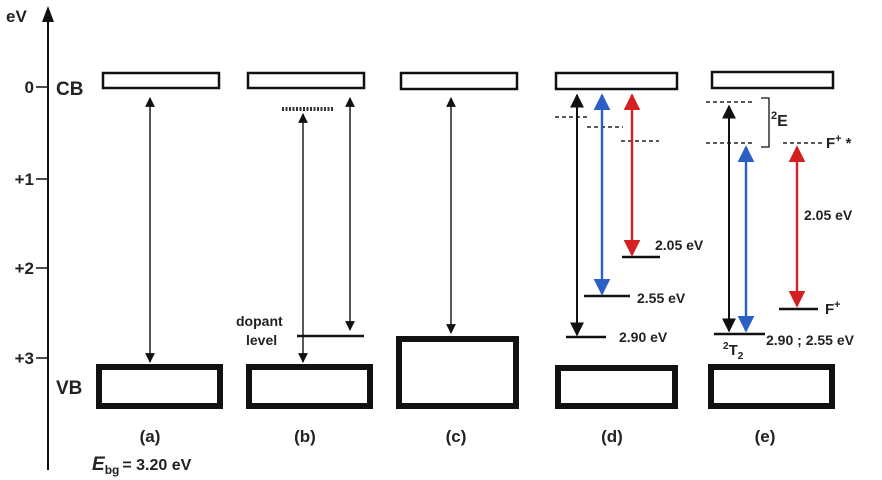  I want to click on panel-d-valence-band, so click(616, 387).